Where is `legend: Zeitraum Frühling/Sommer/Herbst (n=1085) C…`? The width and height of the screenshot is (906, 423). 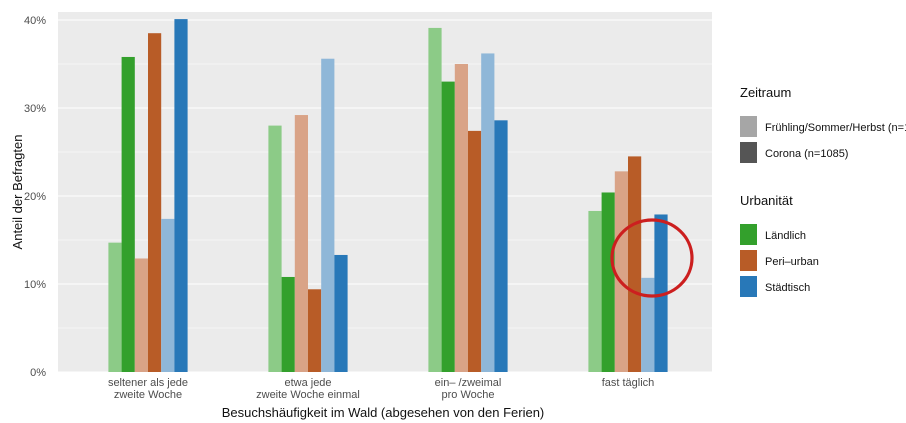 legend: Zeitraum Frühling/Sommer/Herbst (n=1085) C… is located at coordinates (823, 191).